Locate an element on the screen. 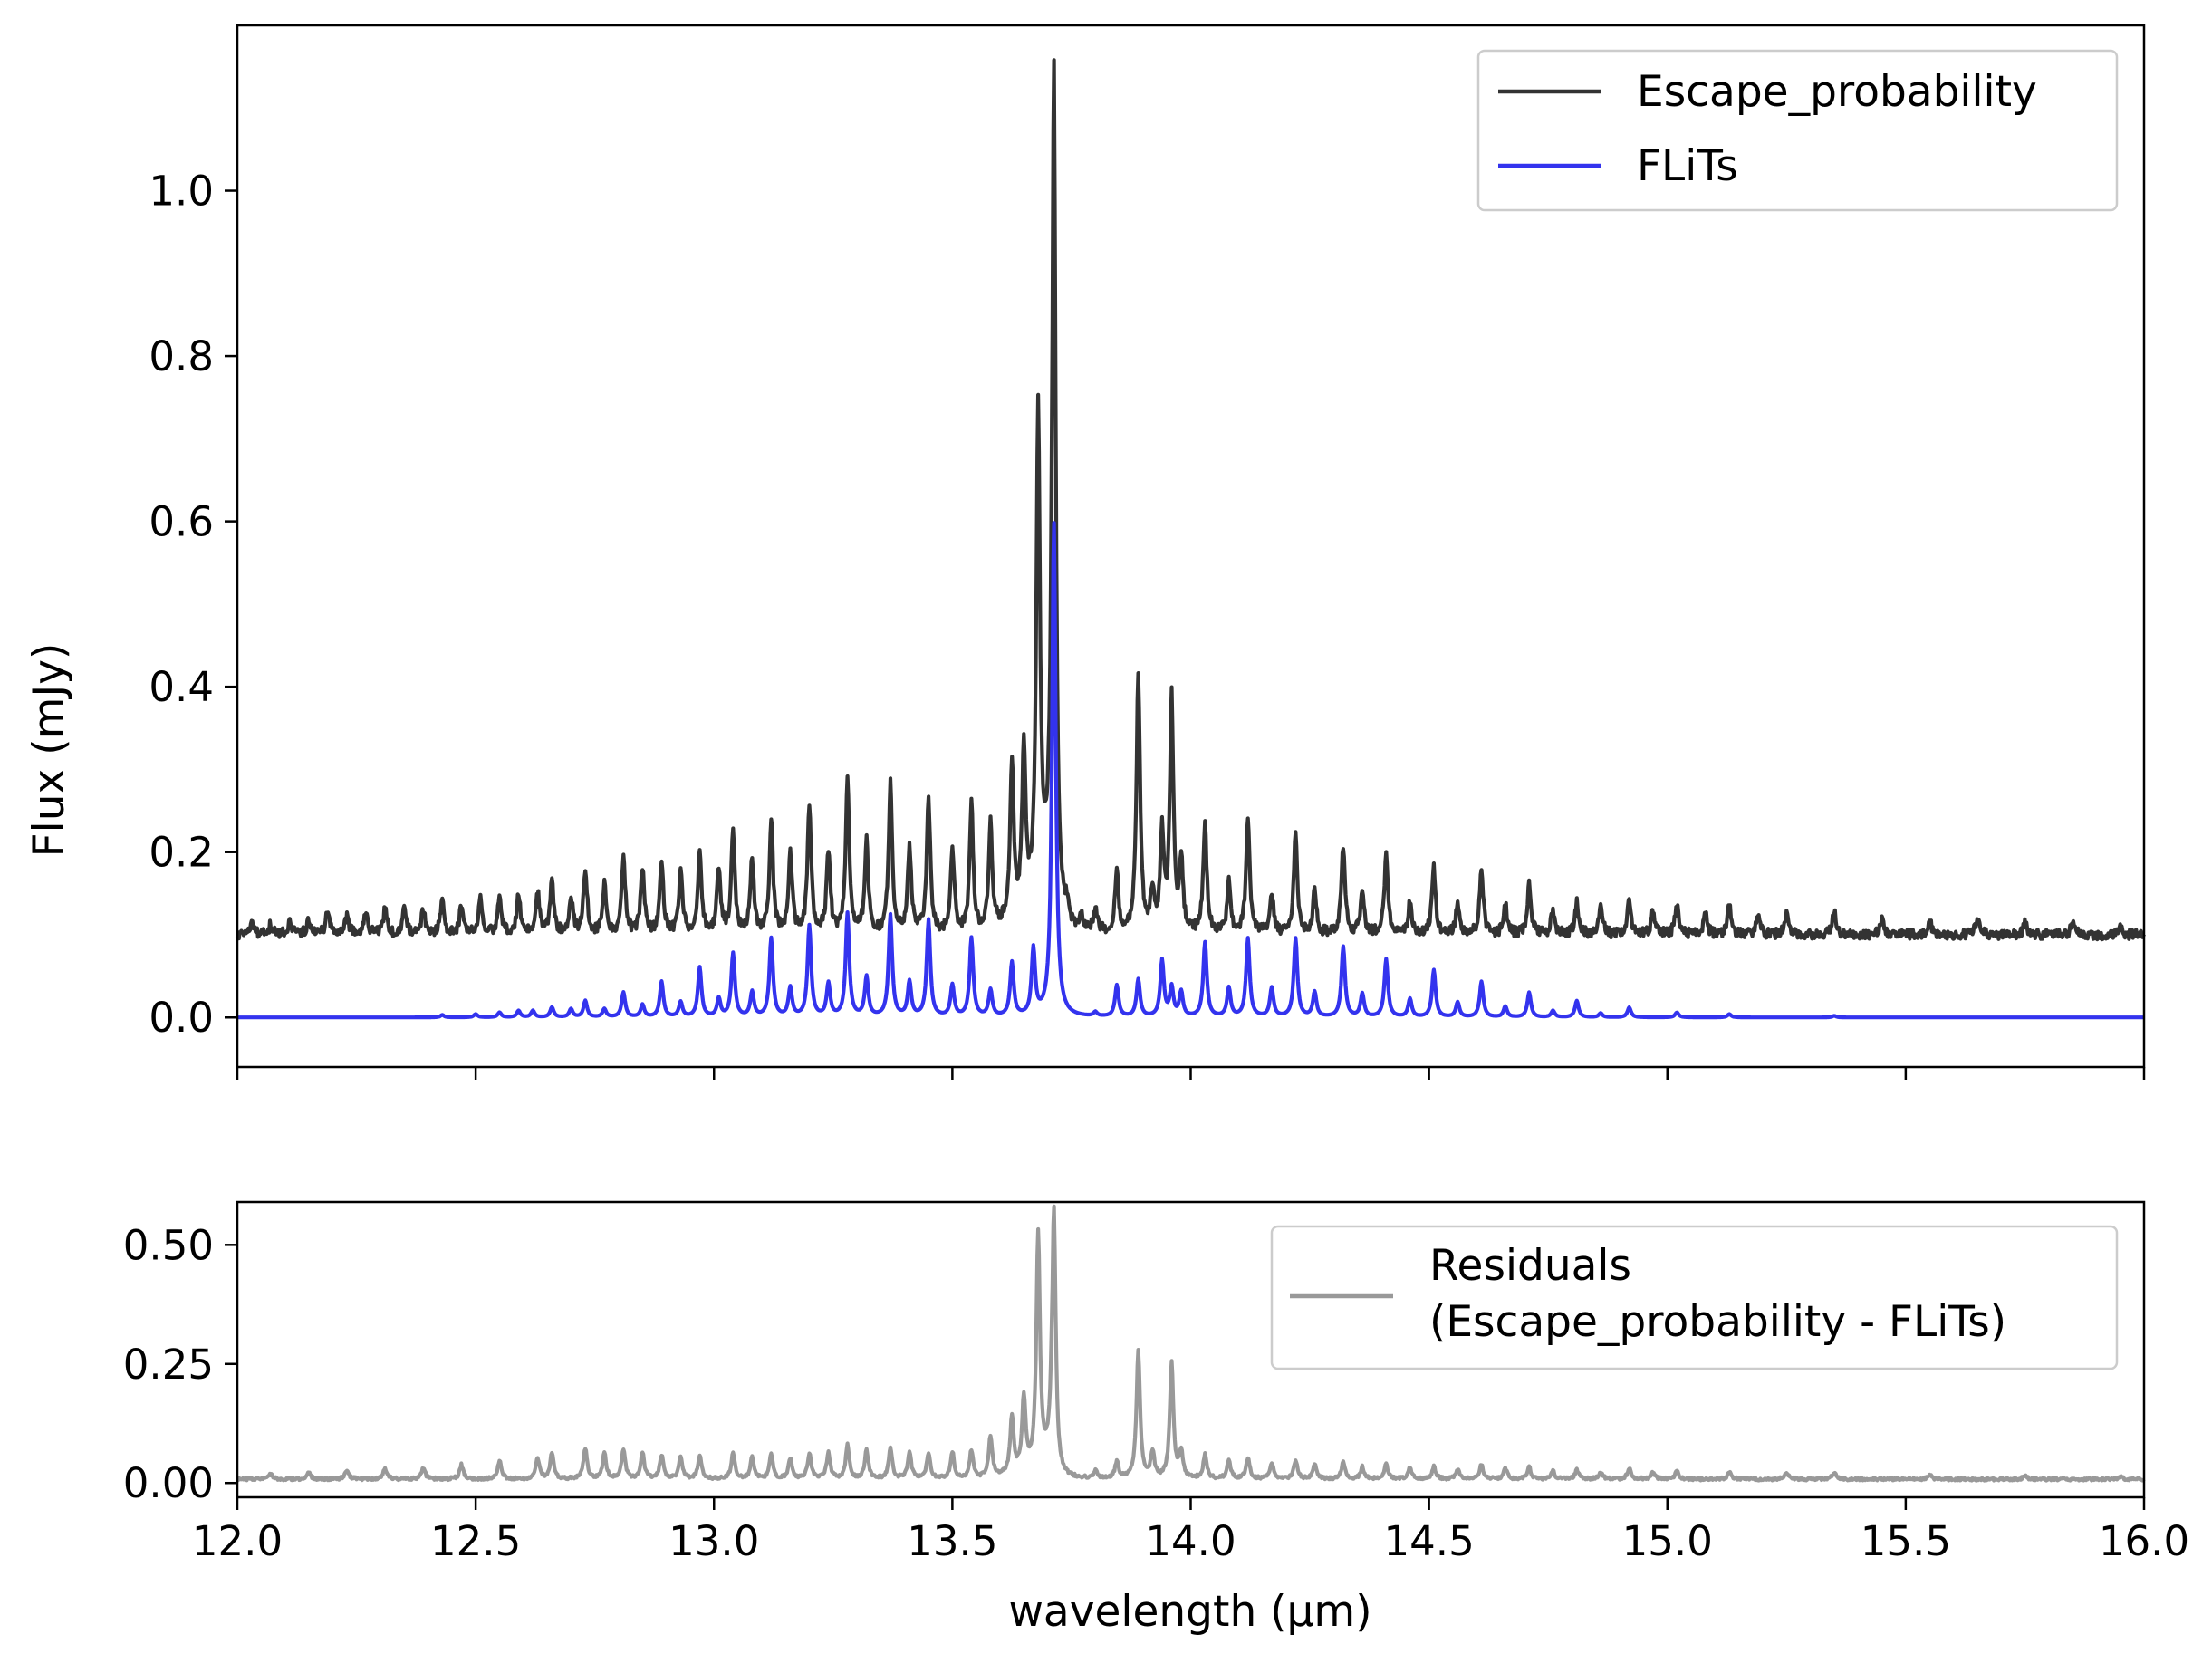  top-y-tick-label: 0.0 is located at coordinates (182, 1018).